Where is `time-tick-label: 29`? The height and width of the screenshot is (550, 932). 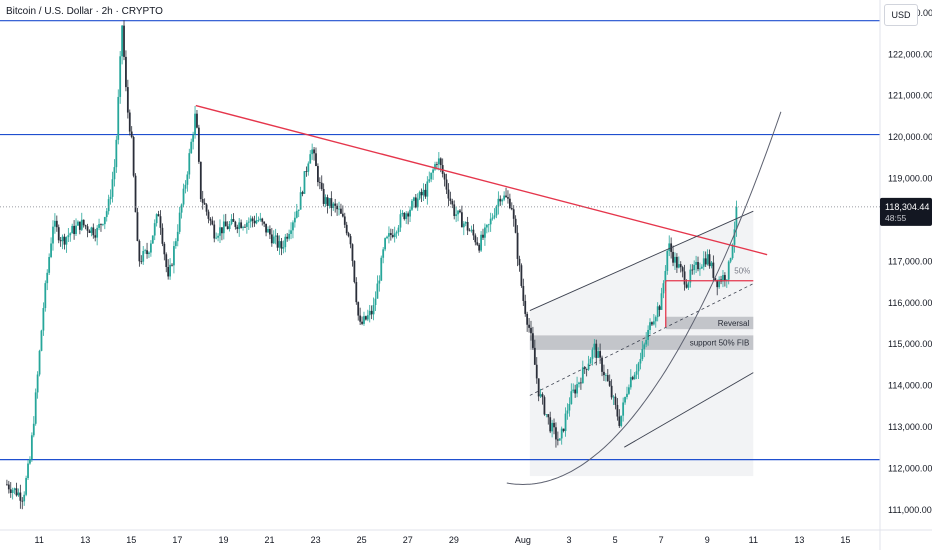
time-tick-label: 29 is located at coordinates (454, 540).